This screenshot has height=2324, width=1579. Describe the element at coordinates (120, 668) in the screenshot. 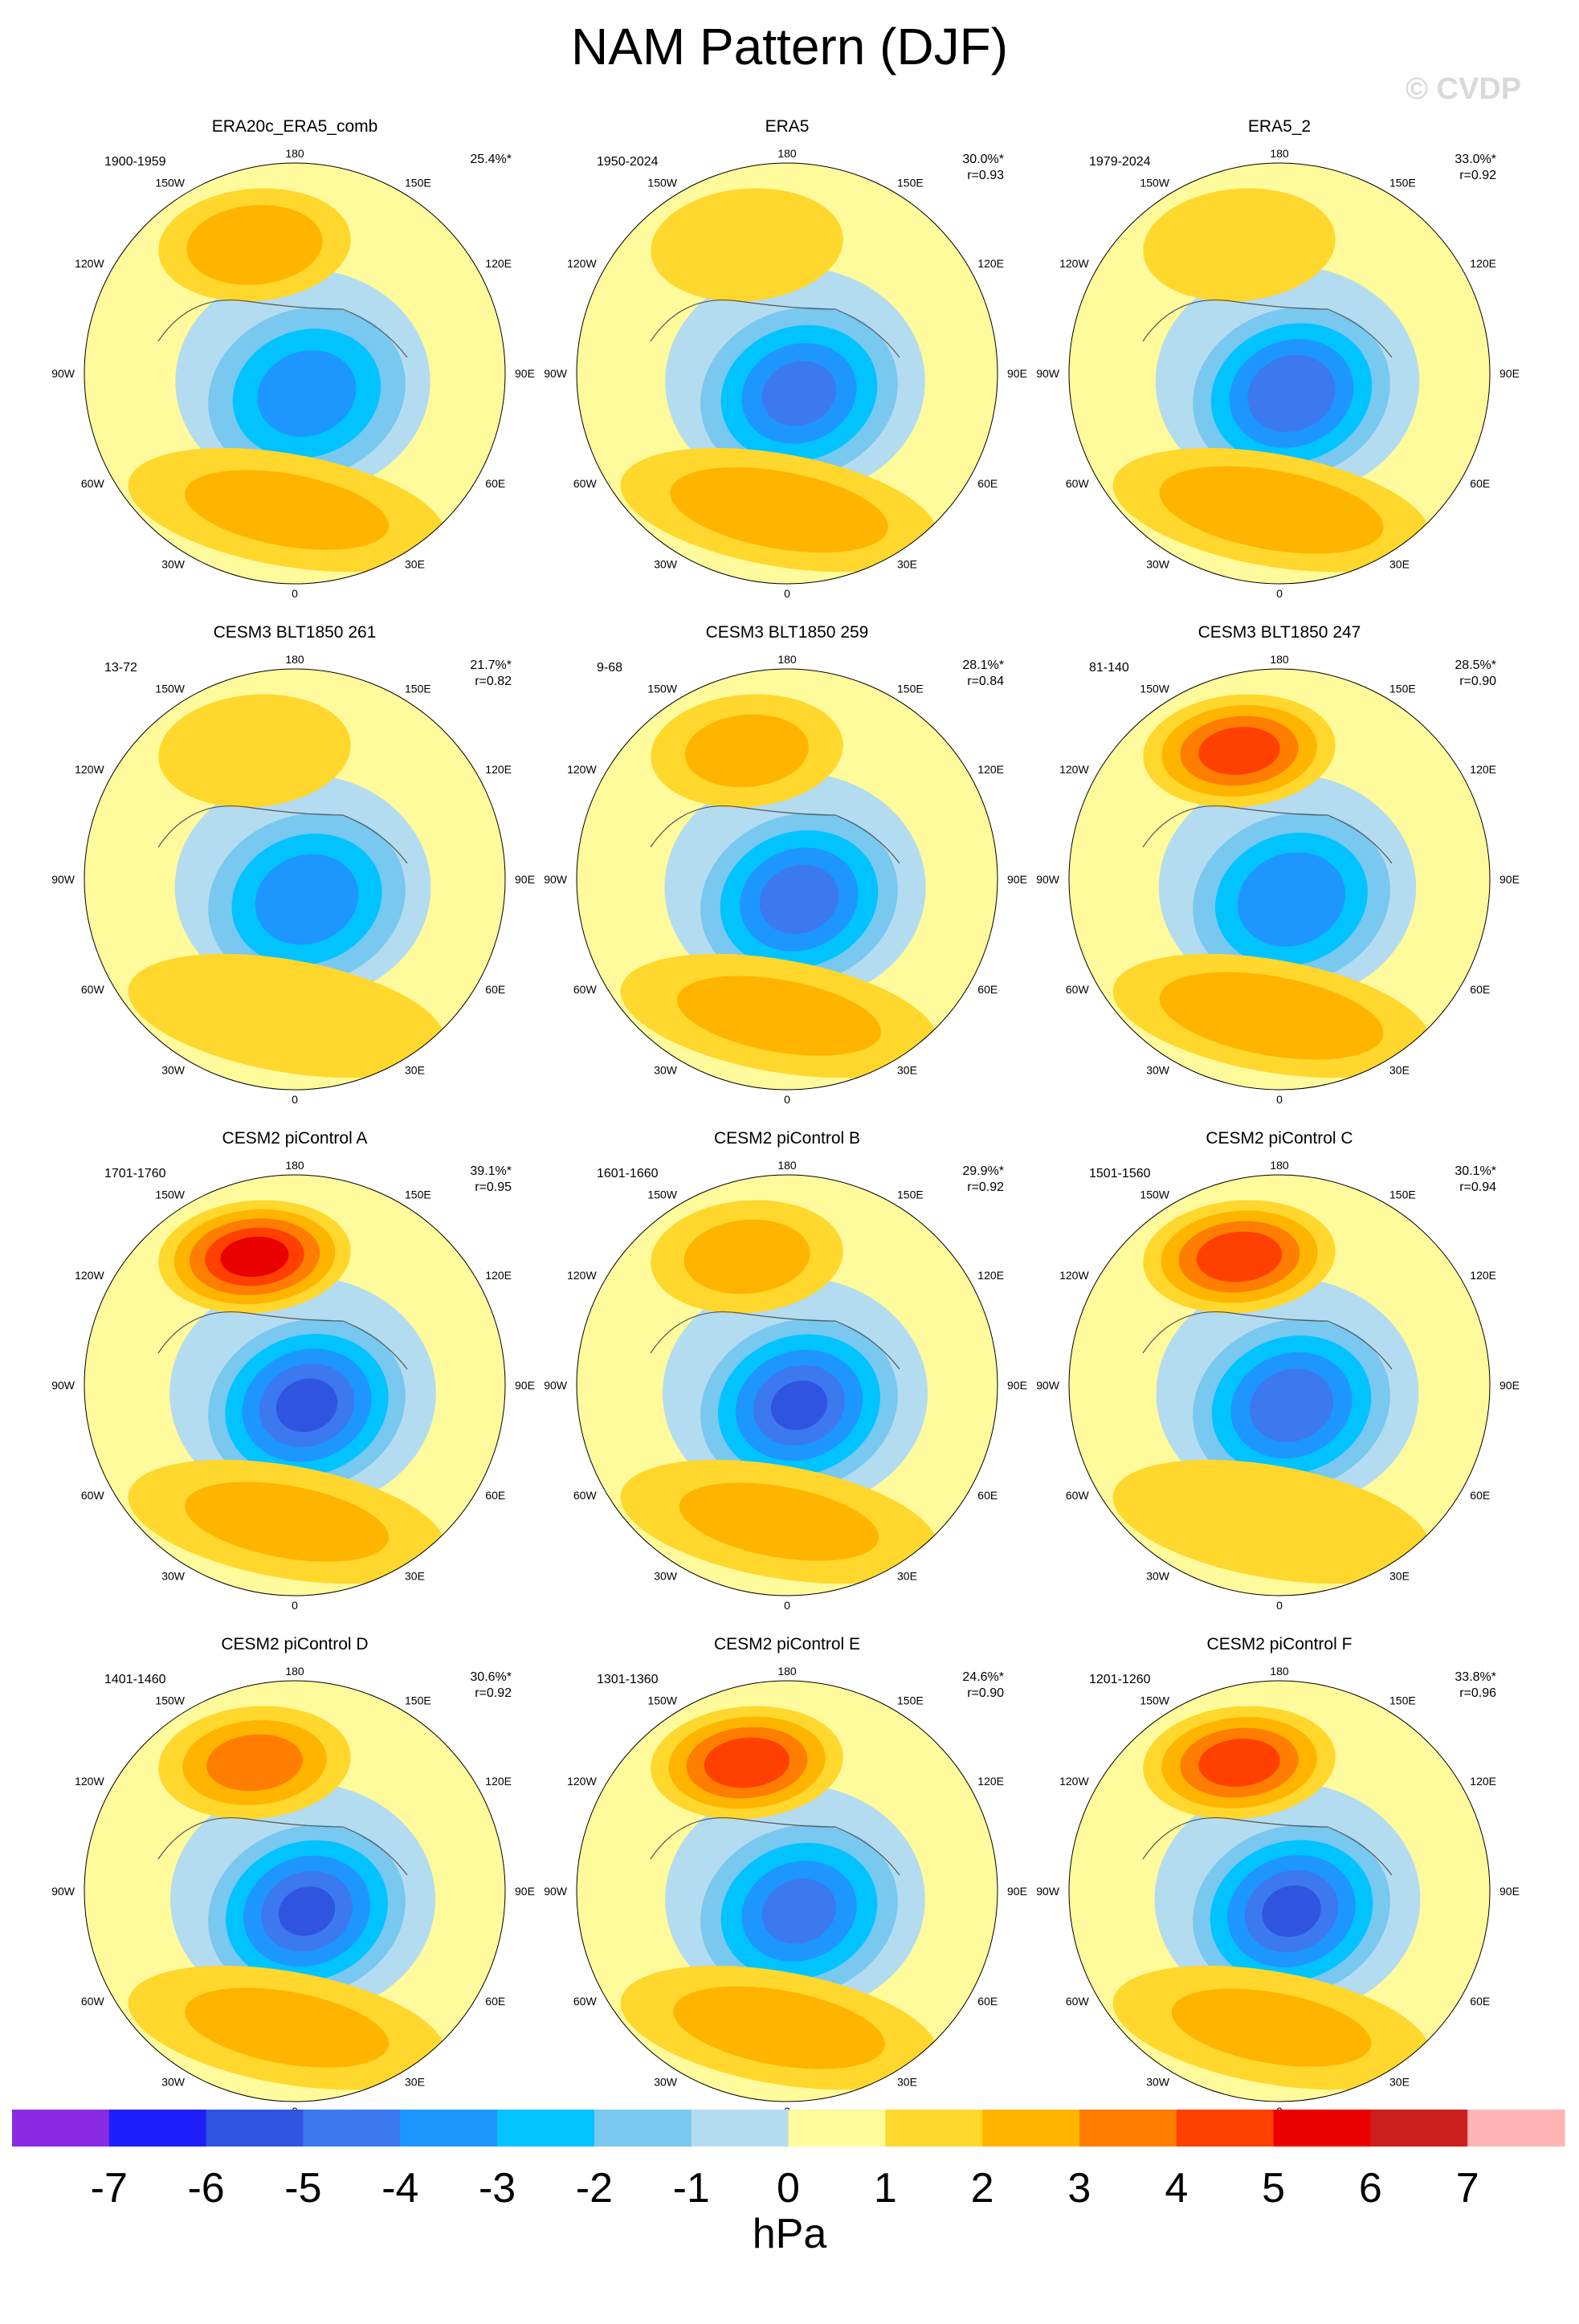

I see `panel-period: 13-72` at that location.